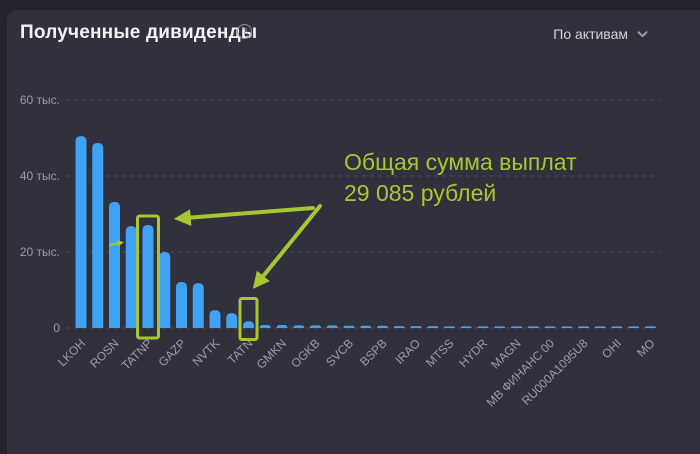  I want to click on bar-MTSS, so click(449, 327).